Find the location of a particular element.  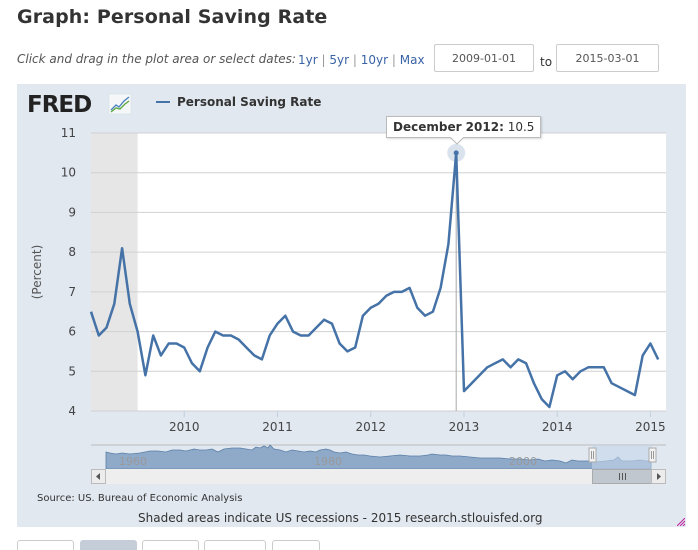

scrollbar is located at coordinates (378, 476).